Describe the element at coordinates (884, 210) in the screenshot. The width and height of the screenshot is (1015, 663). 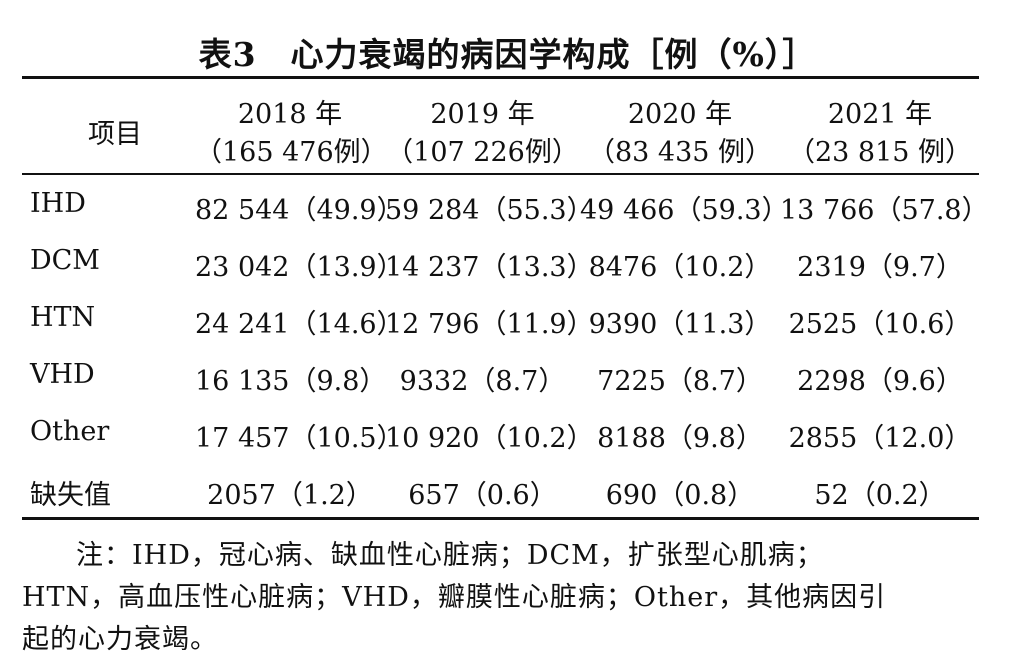
I see `table-cell: 13 766（57.8）` at that location.